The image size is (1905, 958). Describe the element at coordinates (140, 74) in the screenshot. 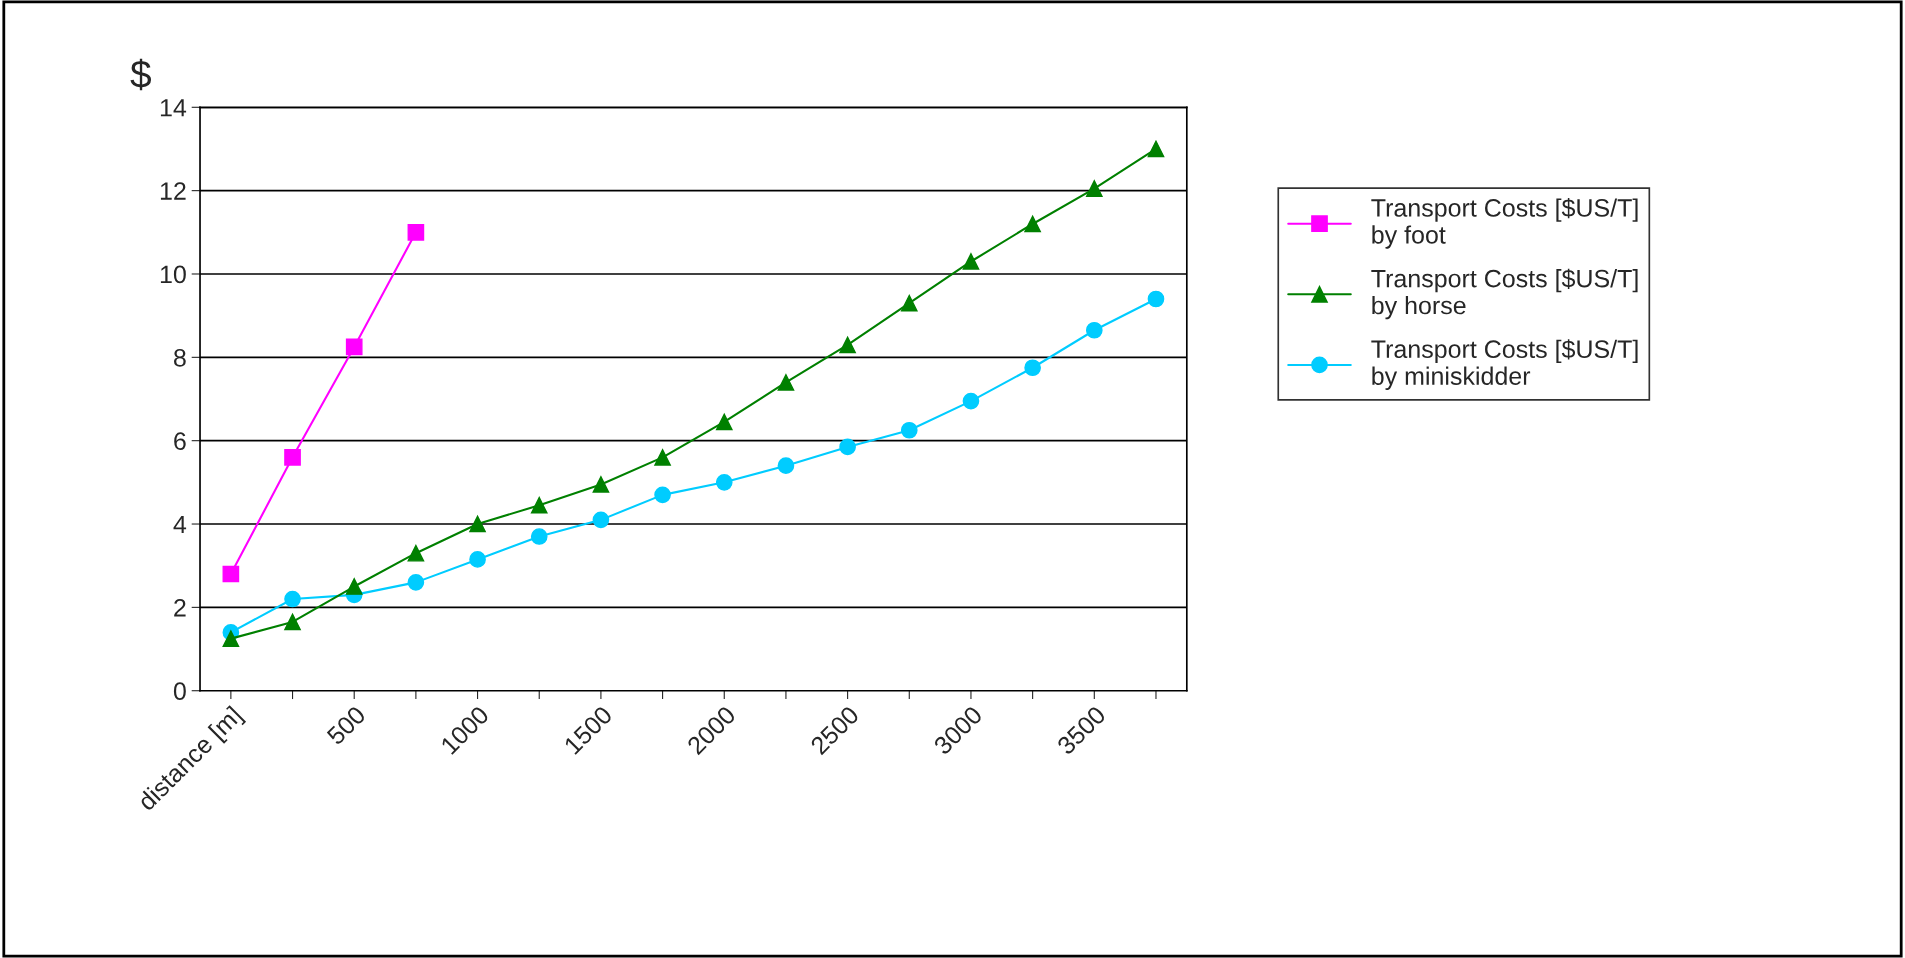

I see `y-axis-title: $` at that location.